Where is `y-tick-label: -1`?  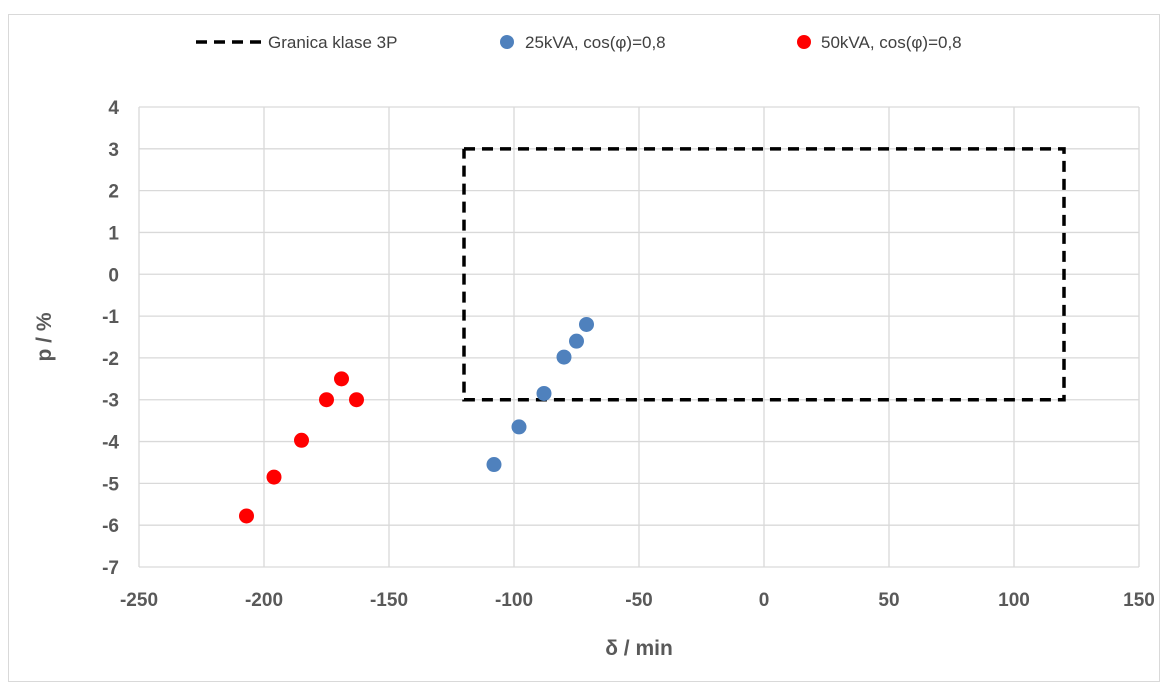
y-tick-label: -1 is located at coordinates (110, 317).